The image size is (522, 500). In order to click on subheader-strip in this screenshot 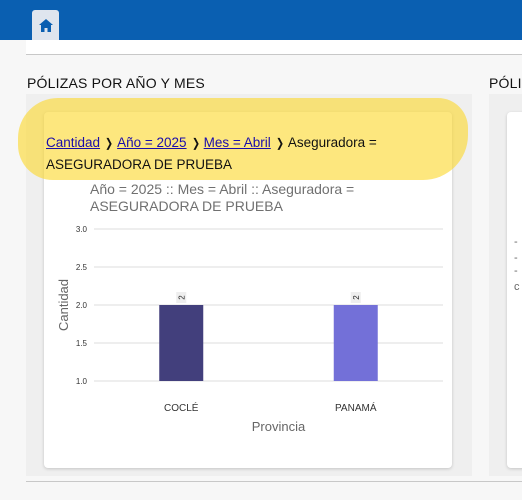, I will do `click(274, 47)`.